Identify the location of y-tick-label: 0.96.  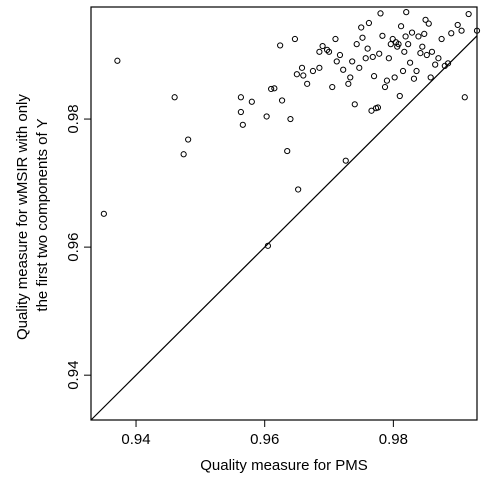
(73, 247).